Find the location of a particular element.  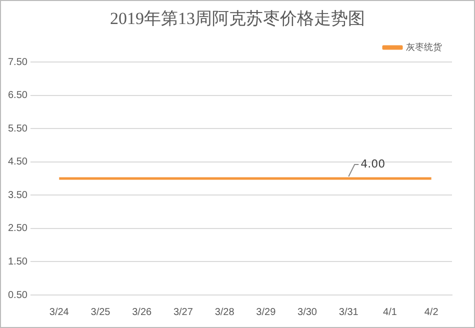

x-tick-label: 3/29 is located at coordinates (266, 312).